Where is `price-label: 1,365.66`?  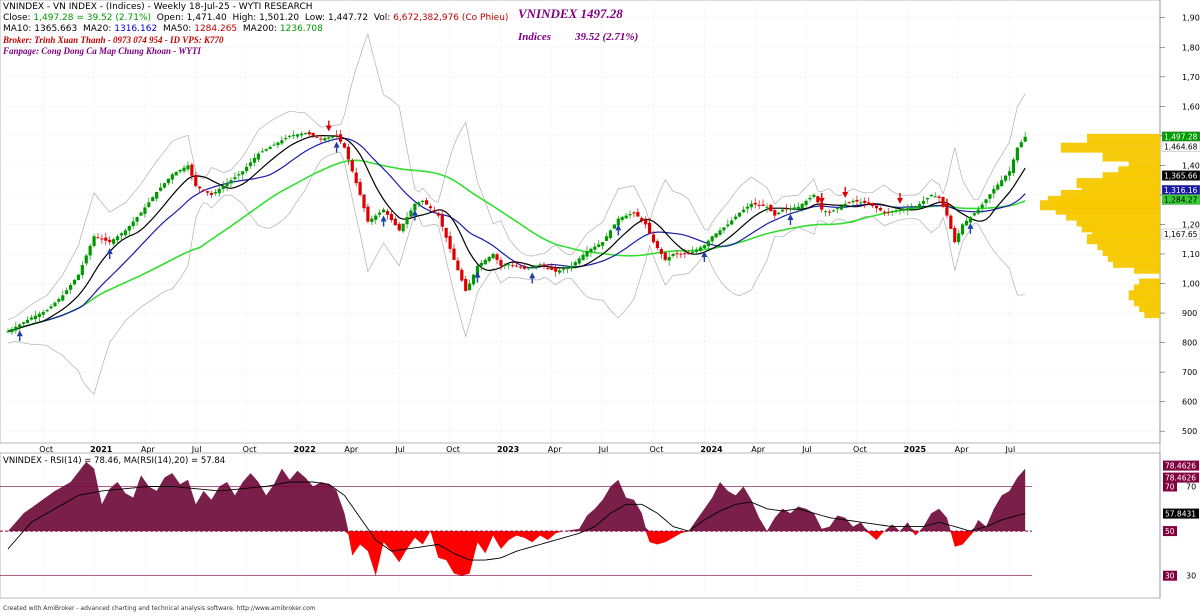 price-label: 1,365.66 is located at coordinates (1181, 176).